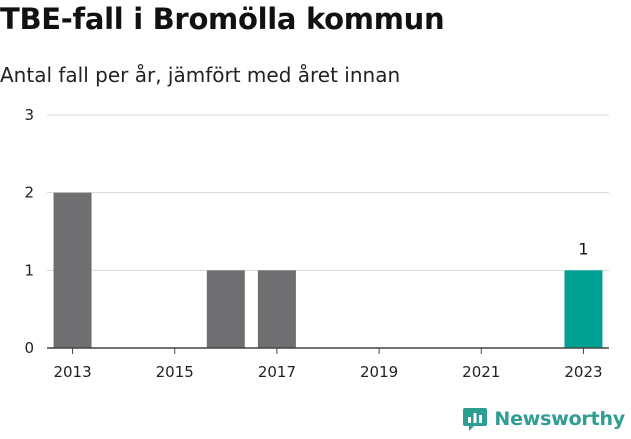 The width and height of the screenshot is (631, 439). What do you see at coordinates (29, 270) in the screenshot?
I see `y-tick-label: 1` at bounding box center [29, 270].